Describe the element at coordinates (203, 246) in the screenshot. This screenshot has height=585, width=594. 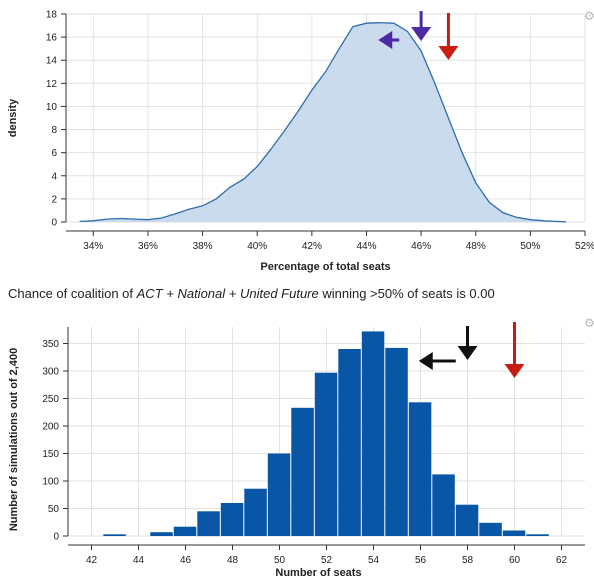
I see `x-tick-label: 38%` at that location.